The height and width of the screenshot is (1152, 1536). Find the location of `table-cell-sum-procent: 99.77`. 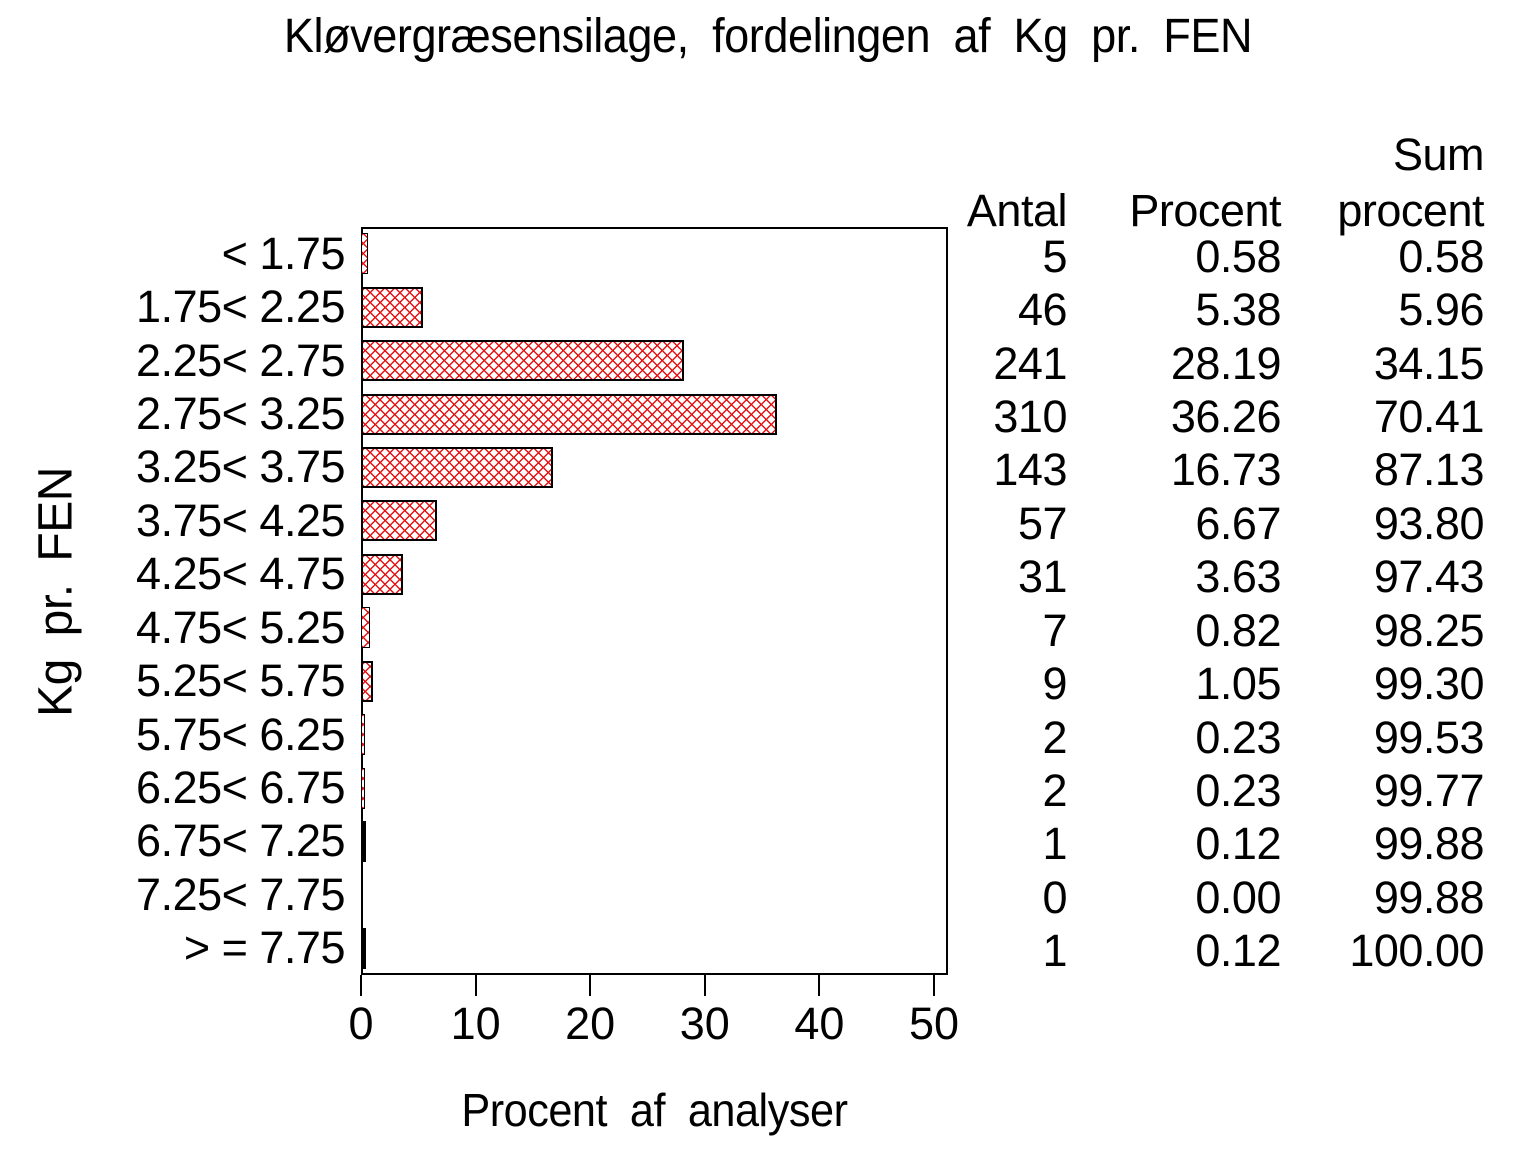

table-cell-sum-procent: 99.77 is located at coordinates (1429, 790).